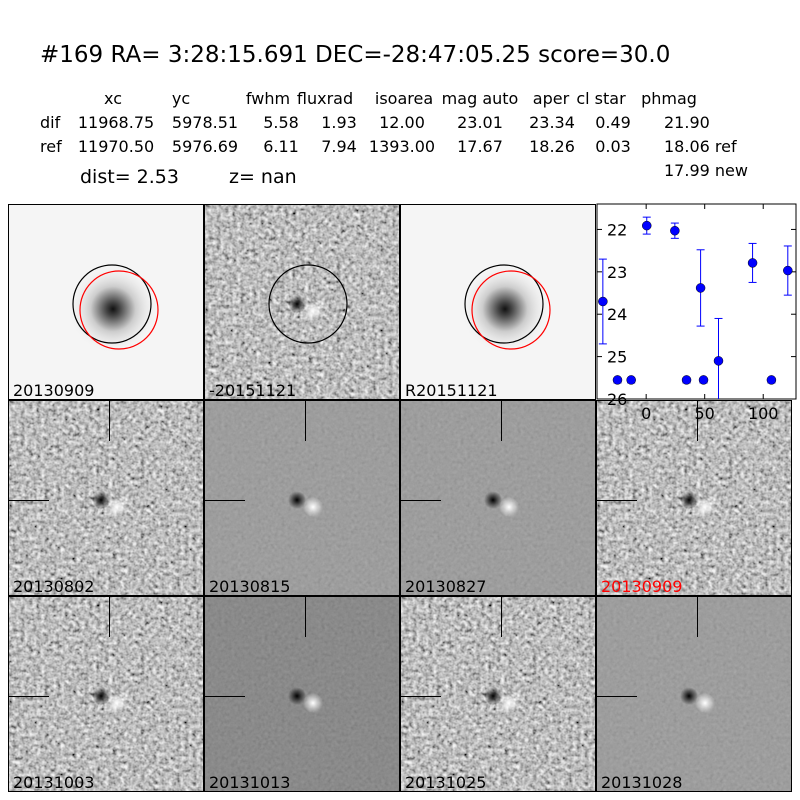 The height and width of the screenshot is (800, 800). I want to click on table-cell: 11970.50, so click(116, 146).